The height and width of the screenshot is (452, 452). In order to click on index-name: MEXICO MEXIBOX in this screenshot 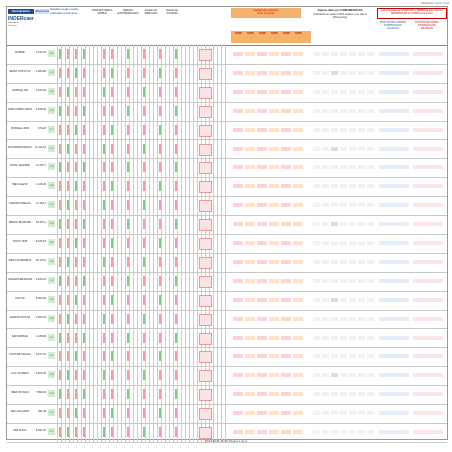, I will do `click(20, 260)`.